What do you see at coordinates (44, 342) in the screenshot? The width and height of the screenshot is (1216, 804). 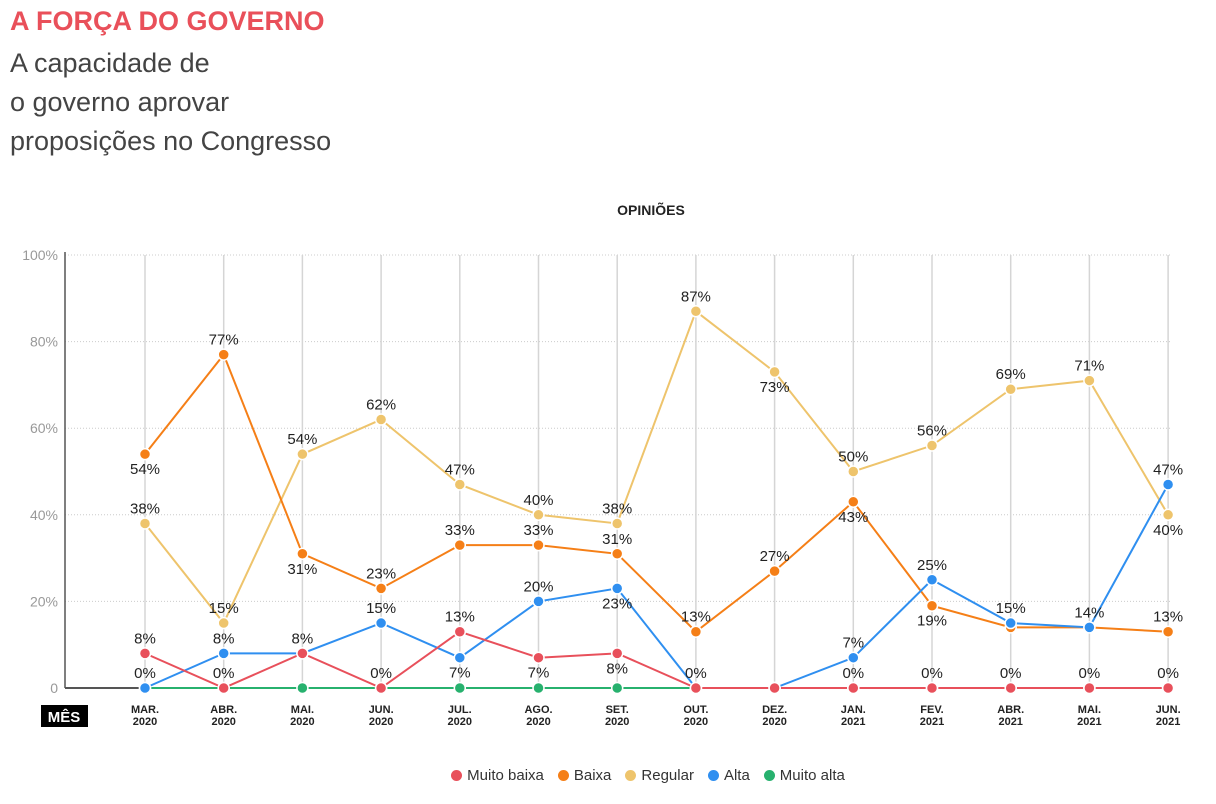 I see `y-tick-label: 80%` at bounding box center [44, 342].